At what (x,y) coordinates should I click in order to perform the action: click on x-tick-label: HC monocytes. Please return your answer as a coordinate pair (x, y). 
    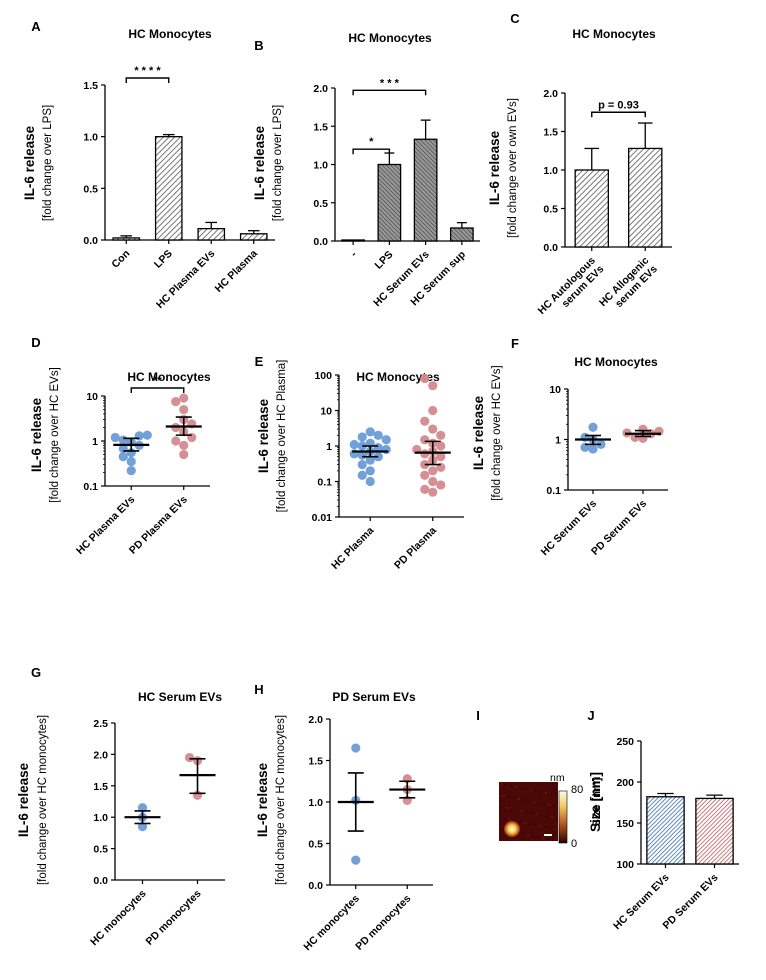
    Looking at the image, I should click on (118, 918).